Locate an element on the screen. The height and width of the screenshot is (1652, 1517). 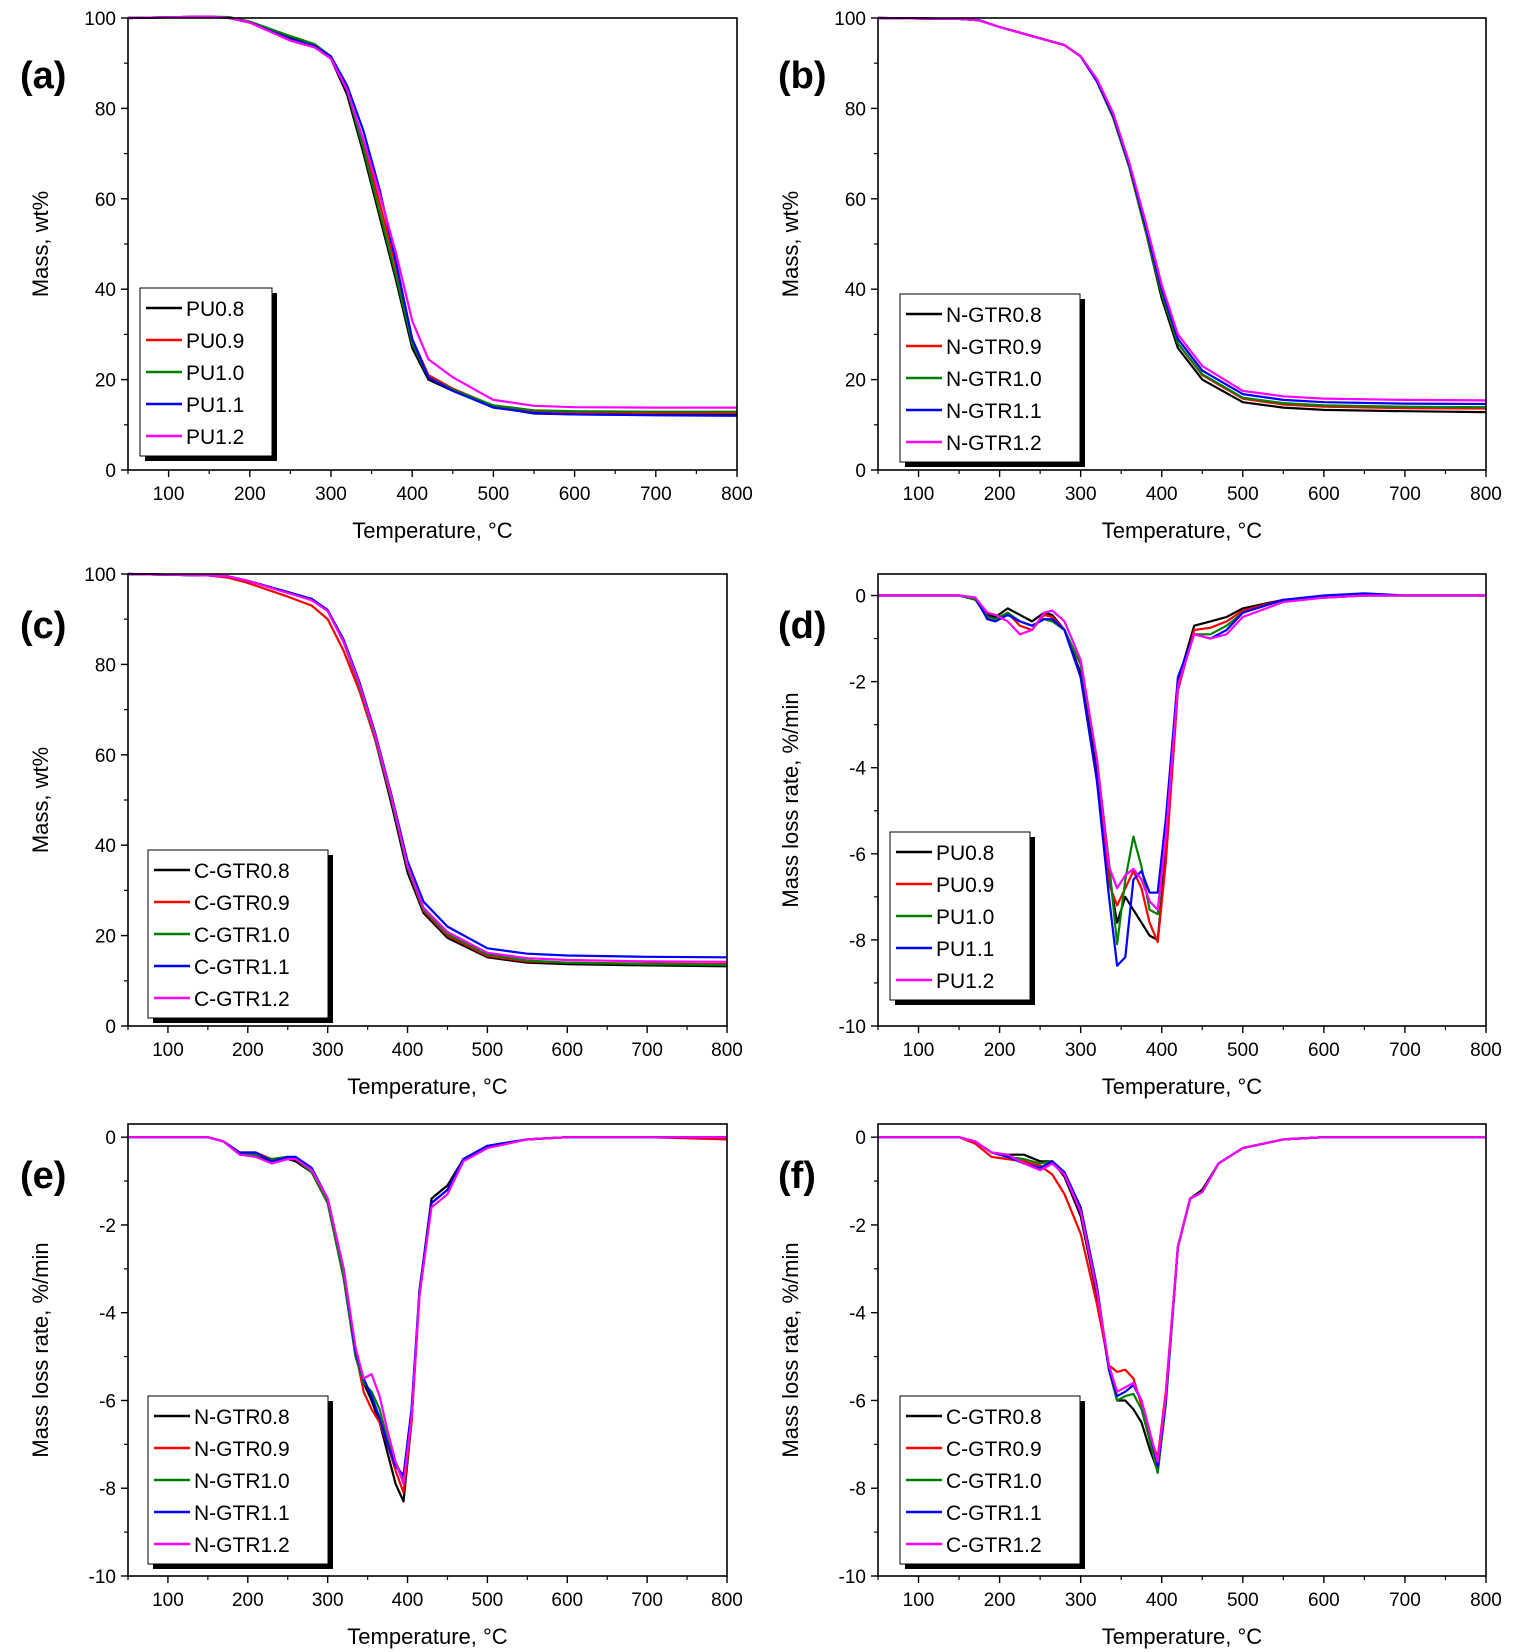
legend-entry: N-GTR1.2 is located at coordinates (994, 443).